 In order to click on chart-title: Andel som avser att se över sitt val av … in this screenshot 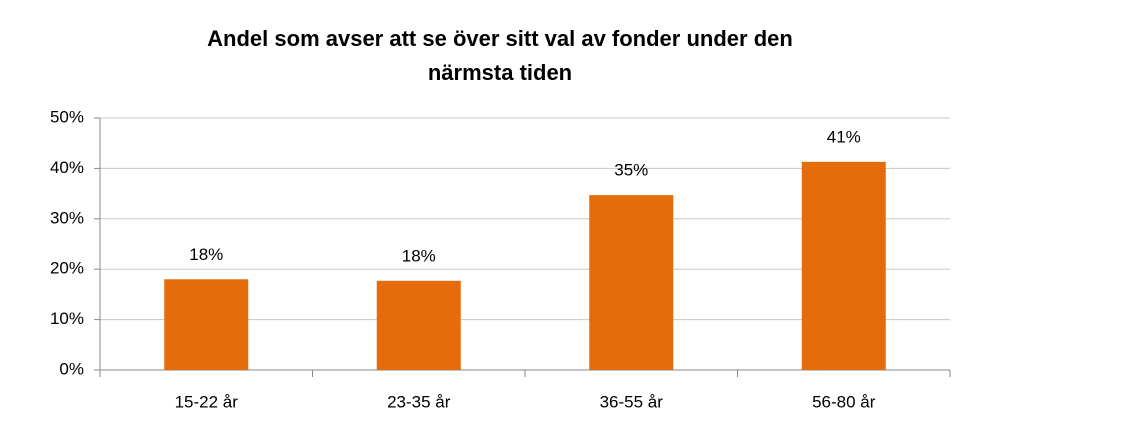, I will do `click(500, 55)`.